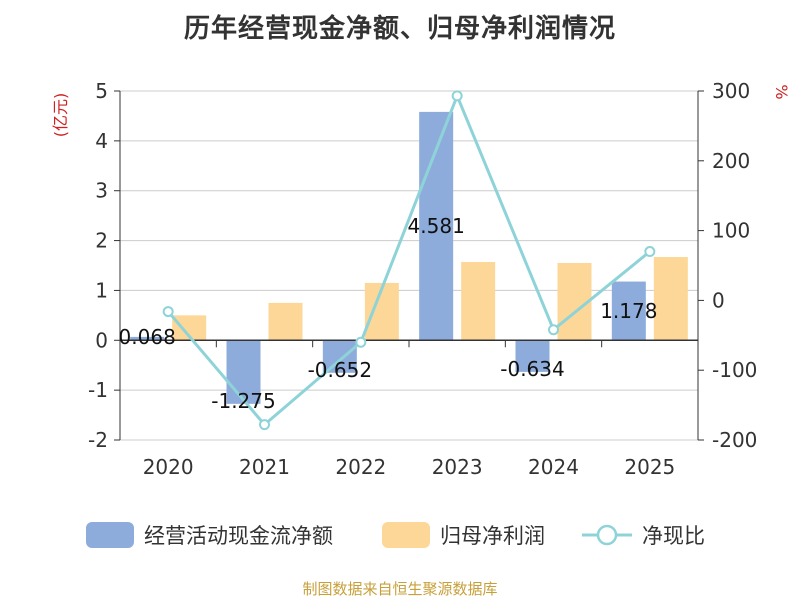 Image resolution: width=800 pixels, height=600 pixels. I want to click on cashflow-label-2020: 0.068, so click(147, 337).